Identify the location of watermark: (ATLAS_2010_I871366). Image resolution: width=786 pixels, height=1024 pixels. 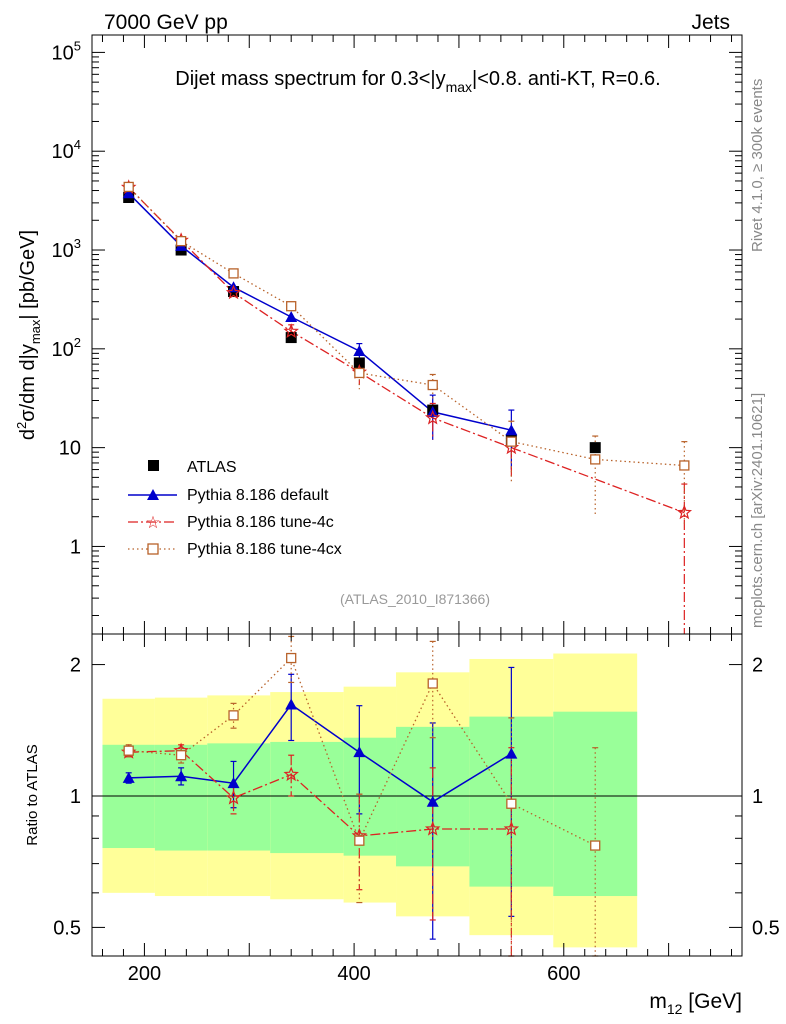
(415, 599).